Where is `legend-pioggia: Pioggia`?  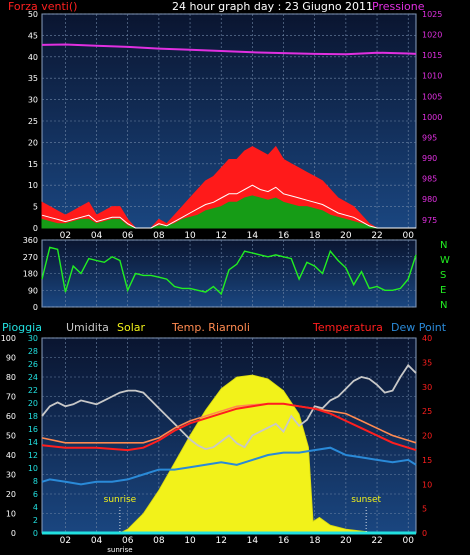 legend-pioggia: Pioggia is located at coordinates (22, 327).